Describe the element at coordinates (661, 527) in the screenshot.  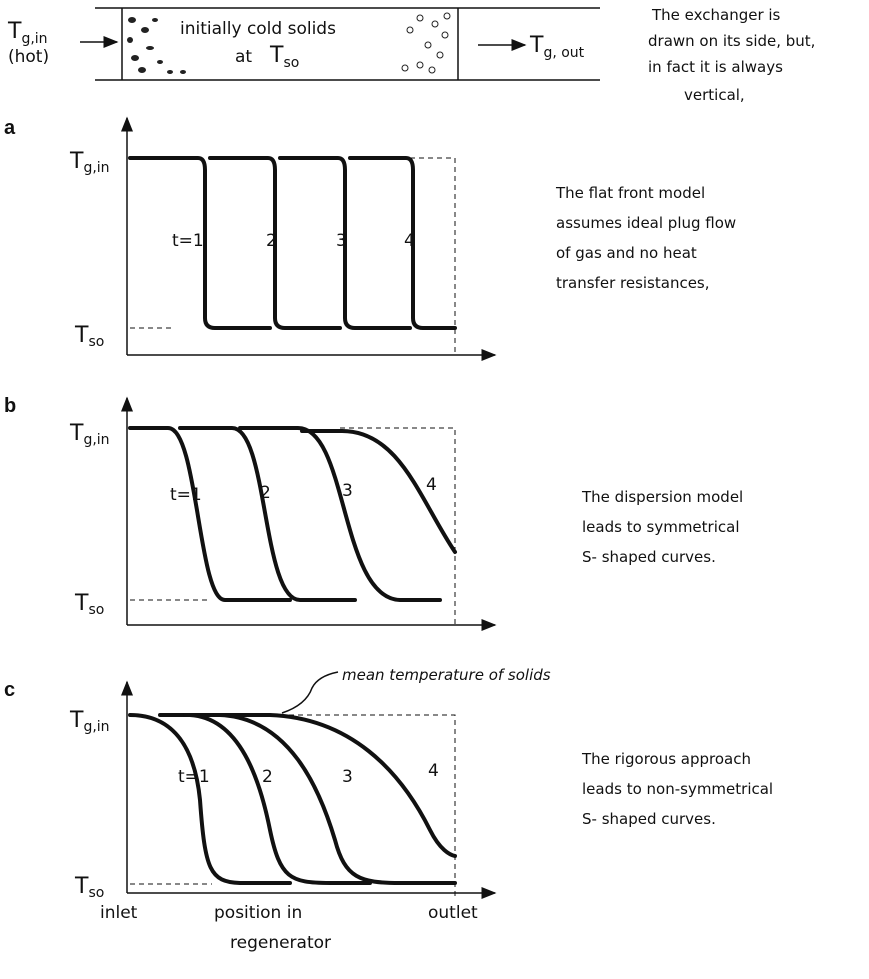
I see `description-line: leads to symmetrical` at that location.